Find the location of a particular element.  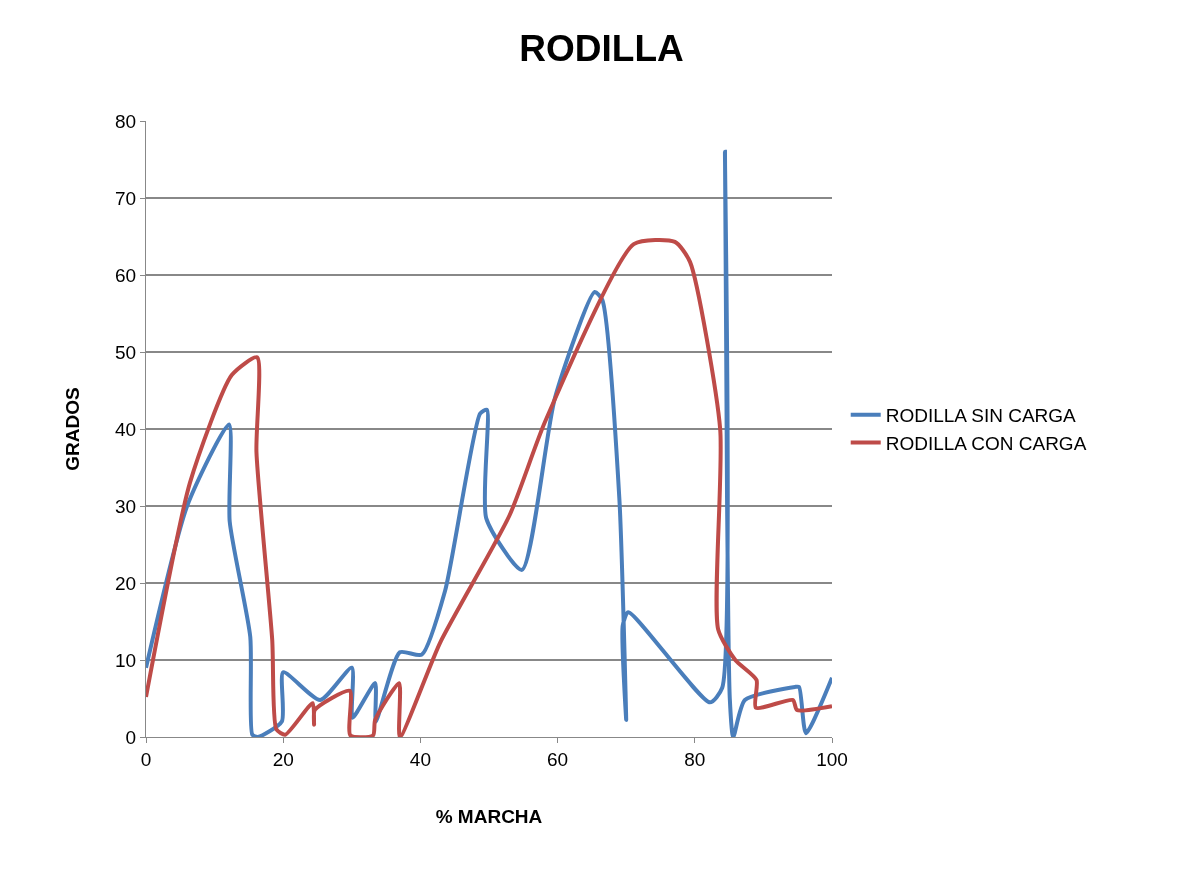

y-tick-label: 20 is located at coordinates (126, 583).